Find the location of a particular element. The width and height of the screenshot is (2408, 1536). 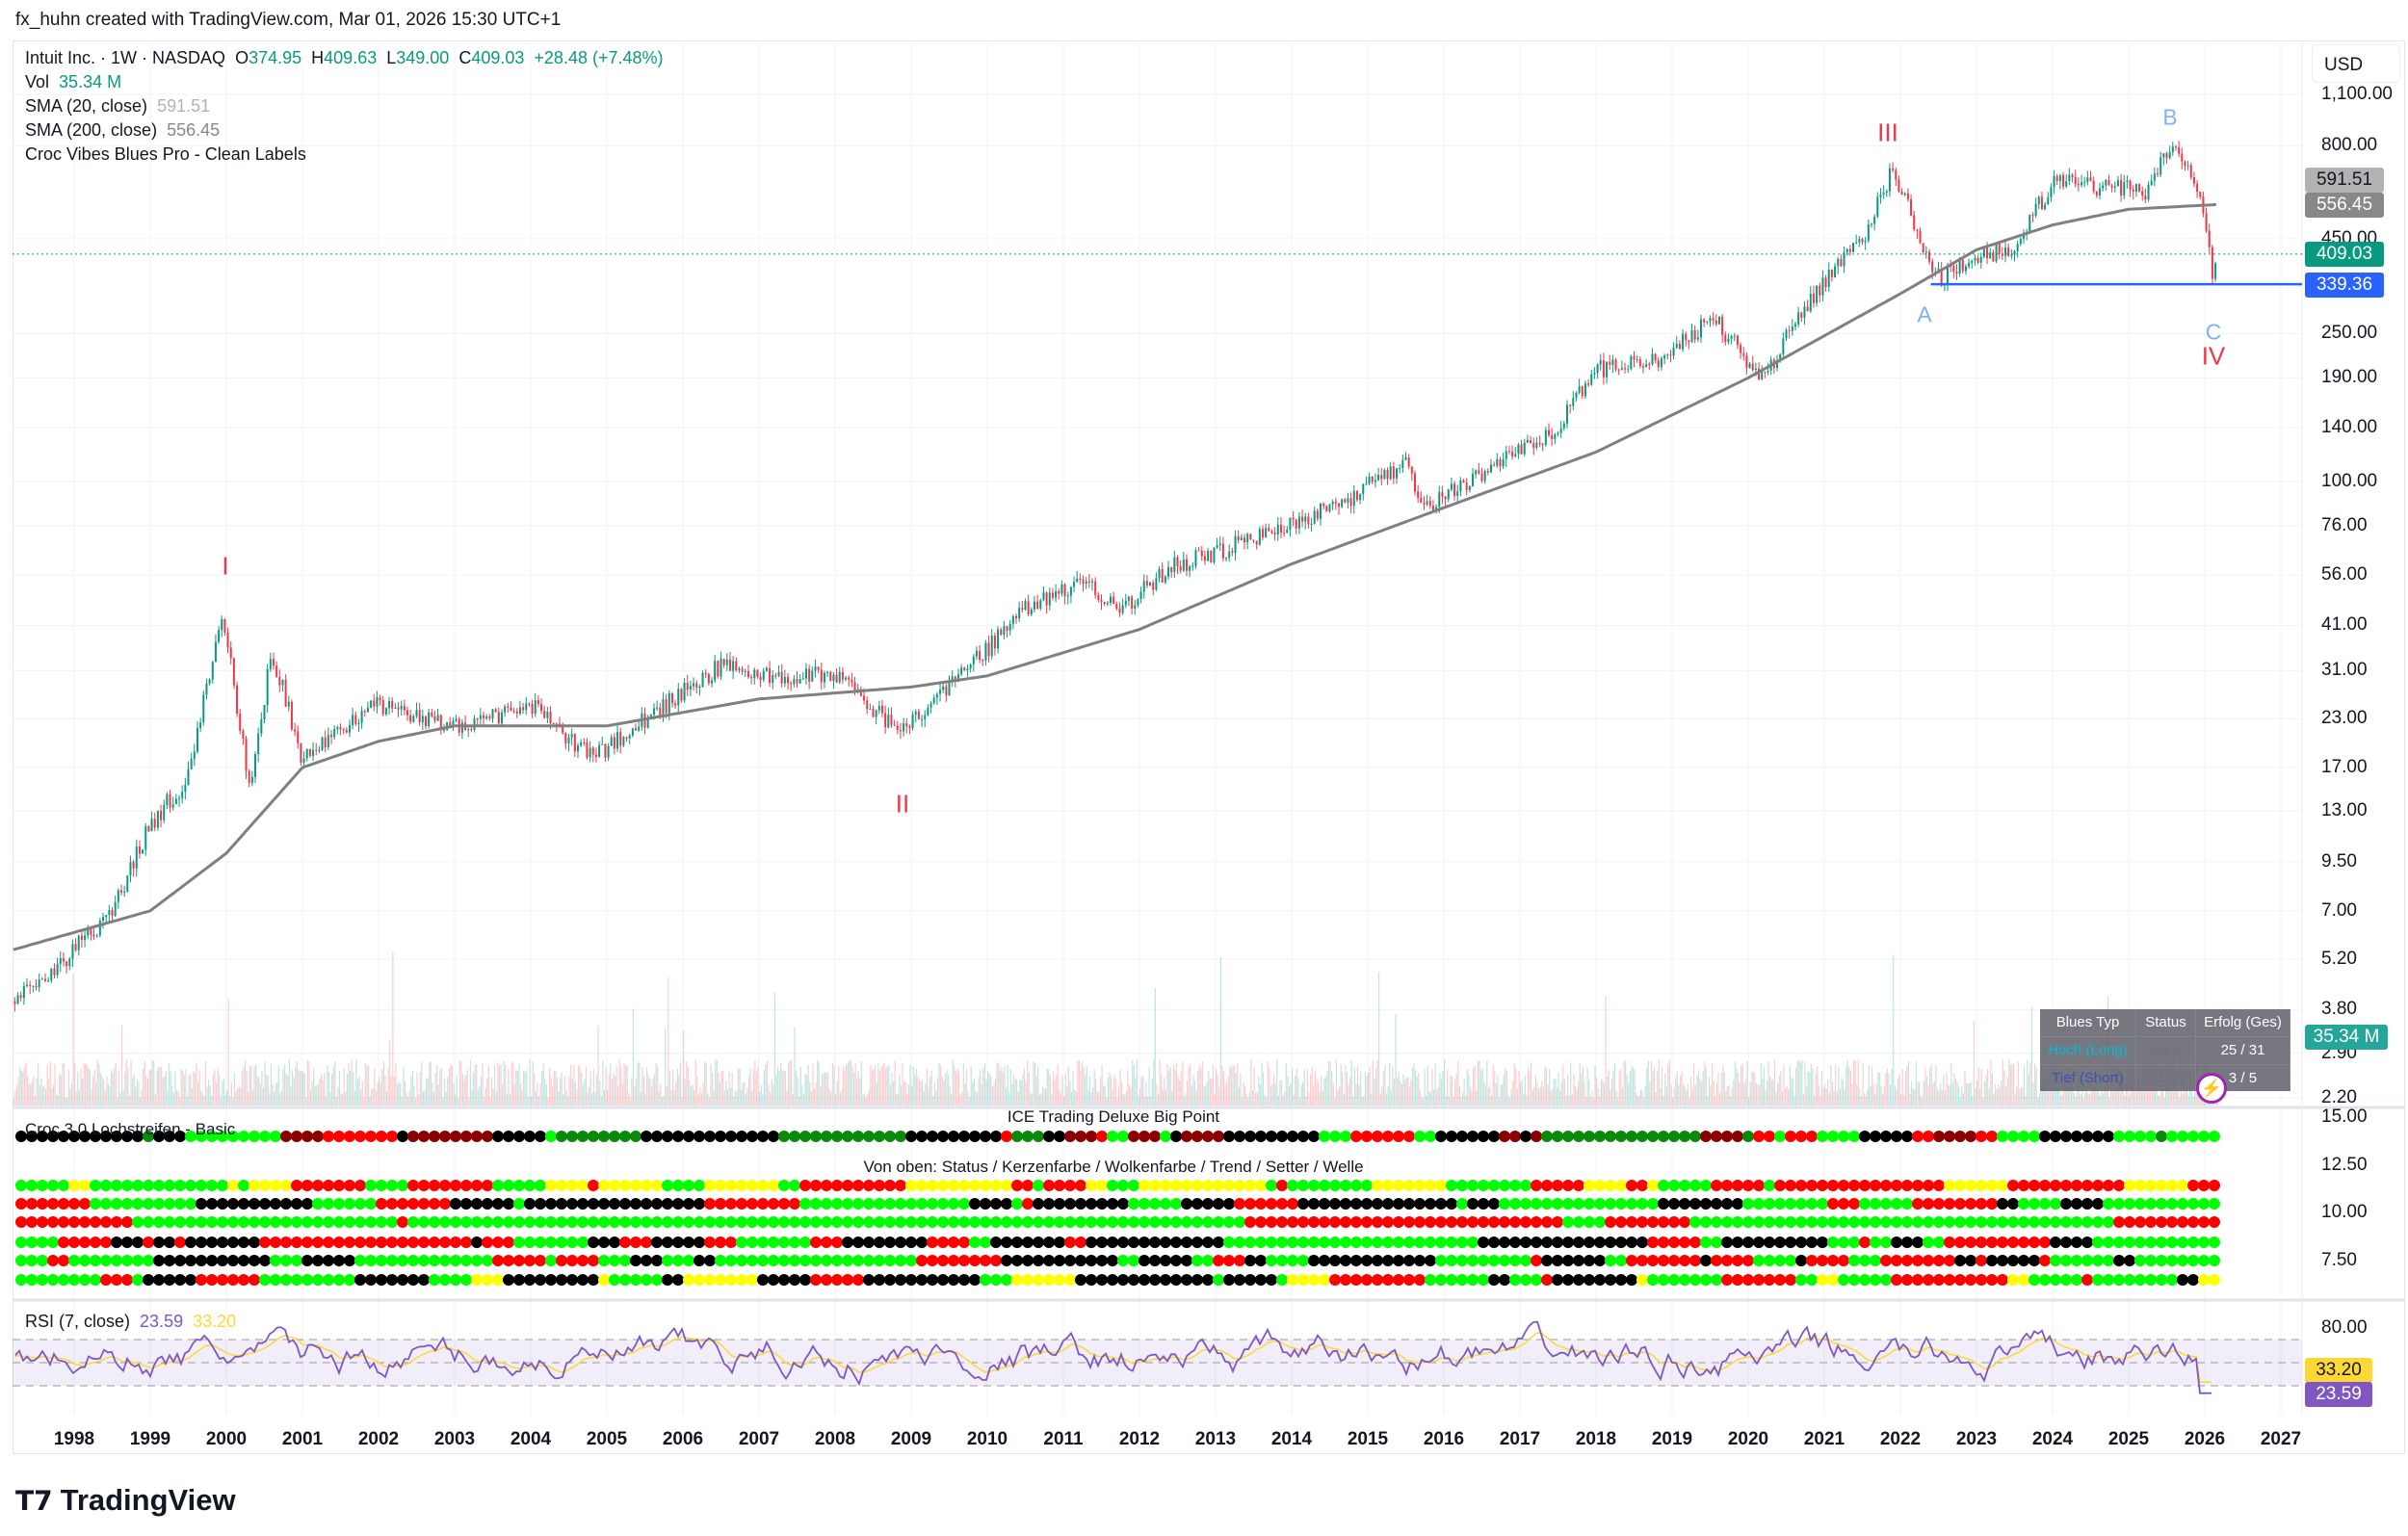

tradingview-logo: 𝗧𝟳 TradingView is located at coordinates (125, 1500).